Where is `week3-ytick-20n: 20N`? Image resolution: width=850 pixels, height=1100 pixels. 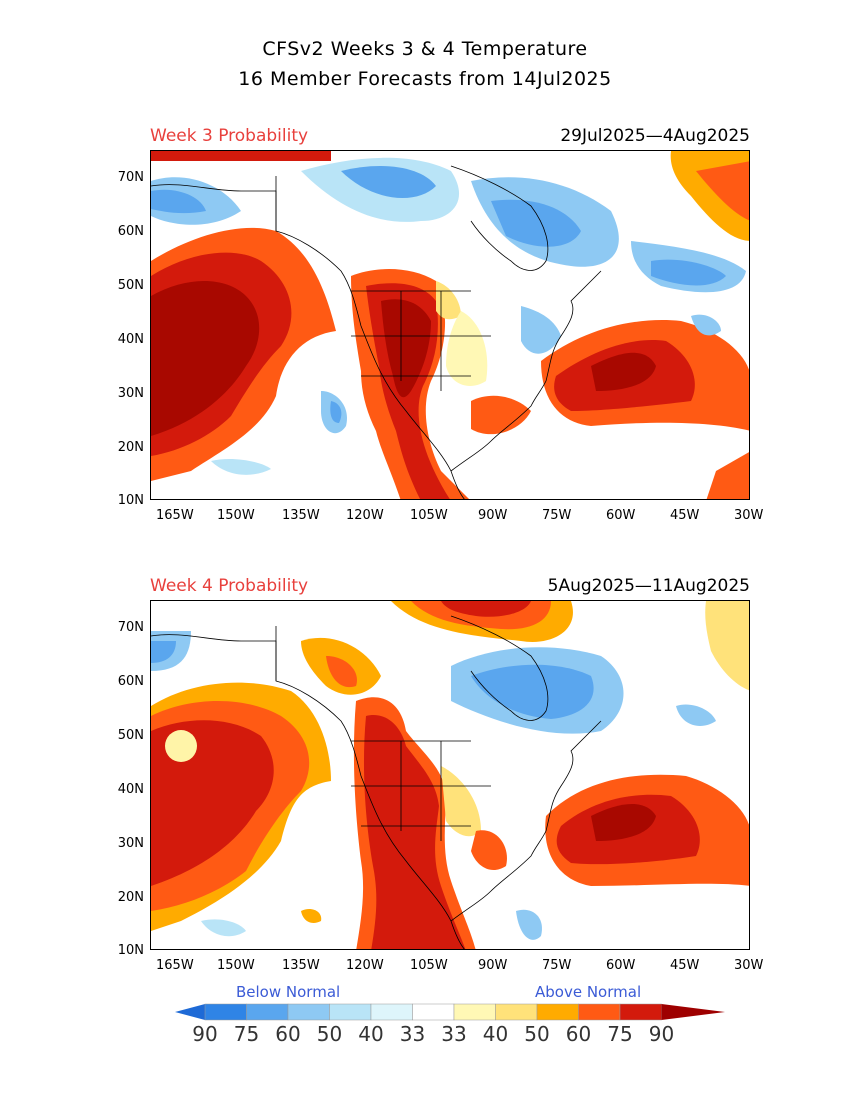
week3-ytick-20n: 20N is located at coordinates (130, 447).